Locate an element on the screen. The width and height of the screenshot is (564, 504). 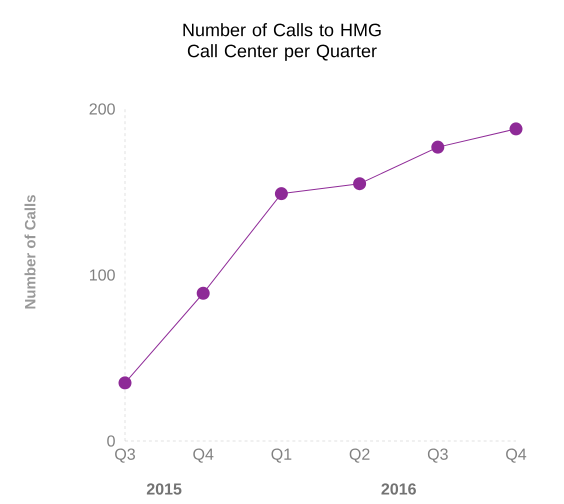
x-tick-label: Q2 is located at coordinates (360, 455).